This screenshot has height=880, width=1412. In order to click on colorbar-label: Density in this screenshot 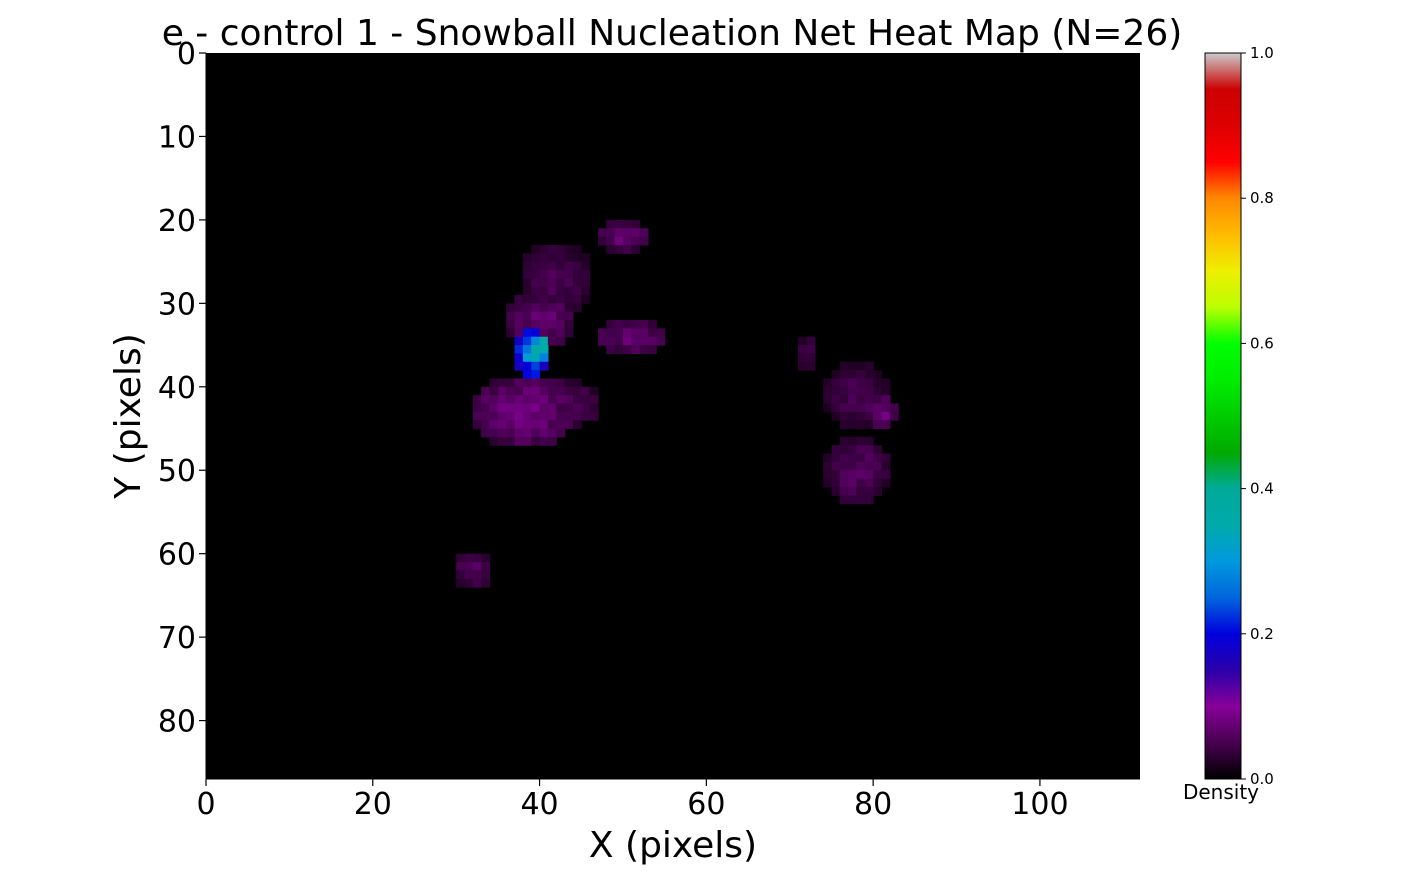, I will do `click(1221, 792)`.